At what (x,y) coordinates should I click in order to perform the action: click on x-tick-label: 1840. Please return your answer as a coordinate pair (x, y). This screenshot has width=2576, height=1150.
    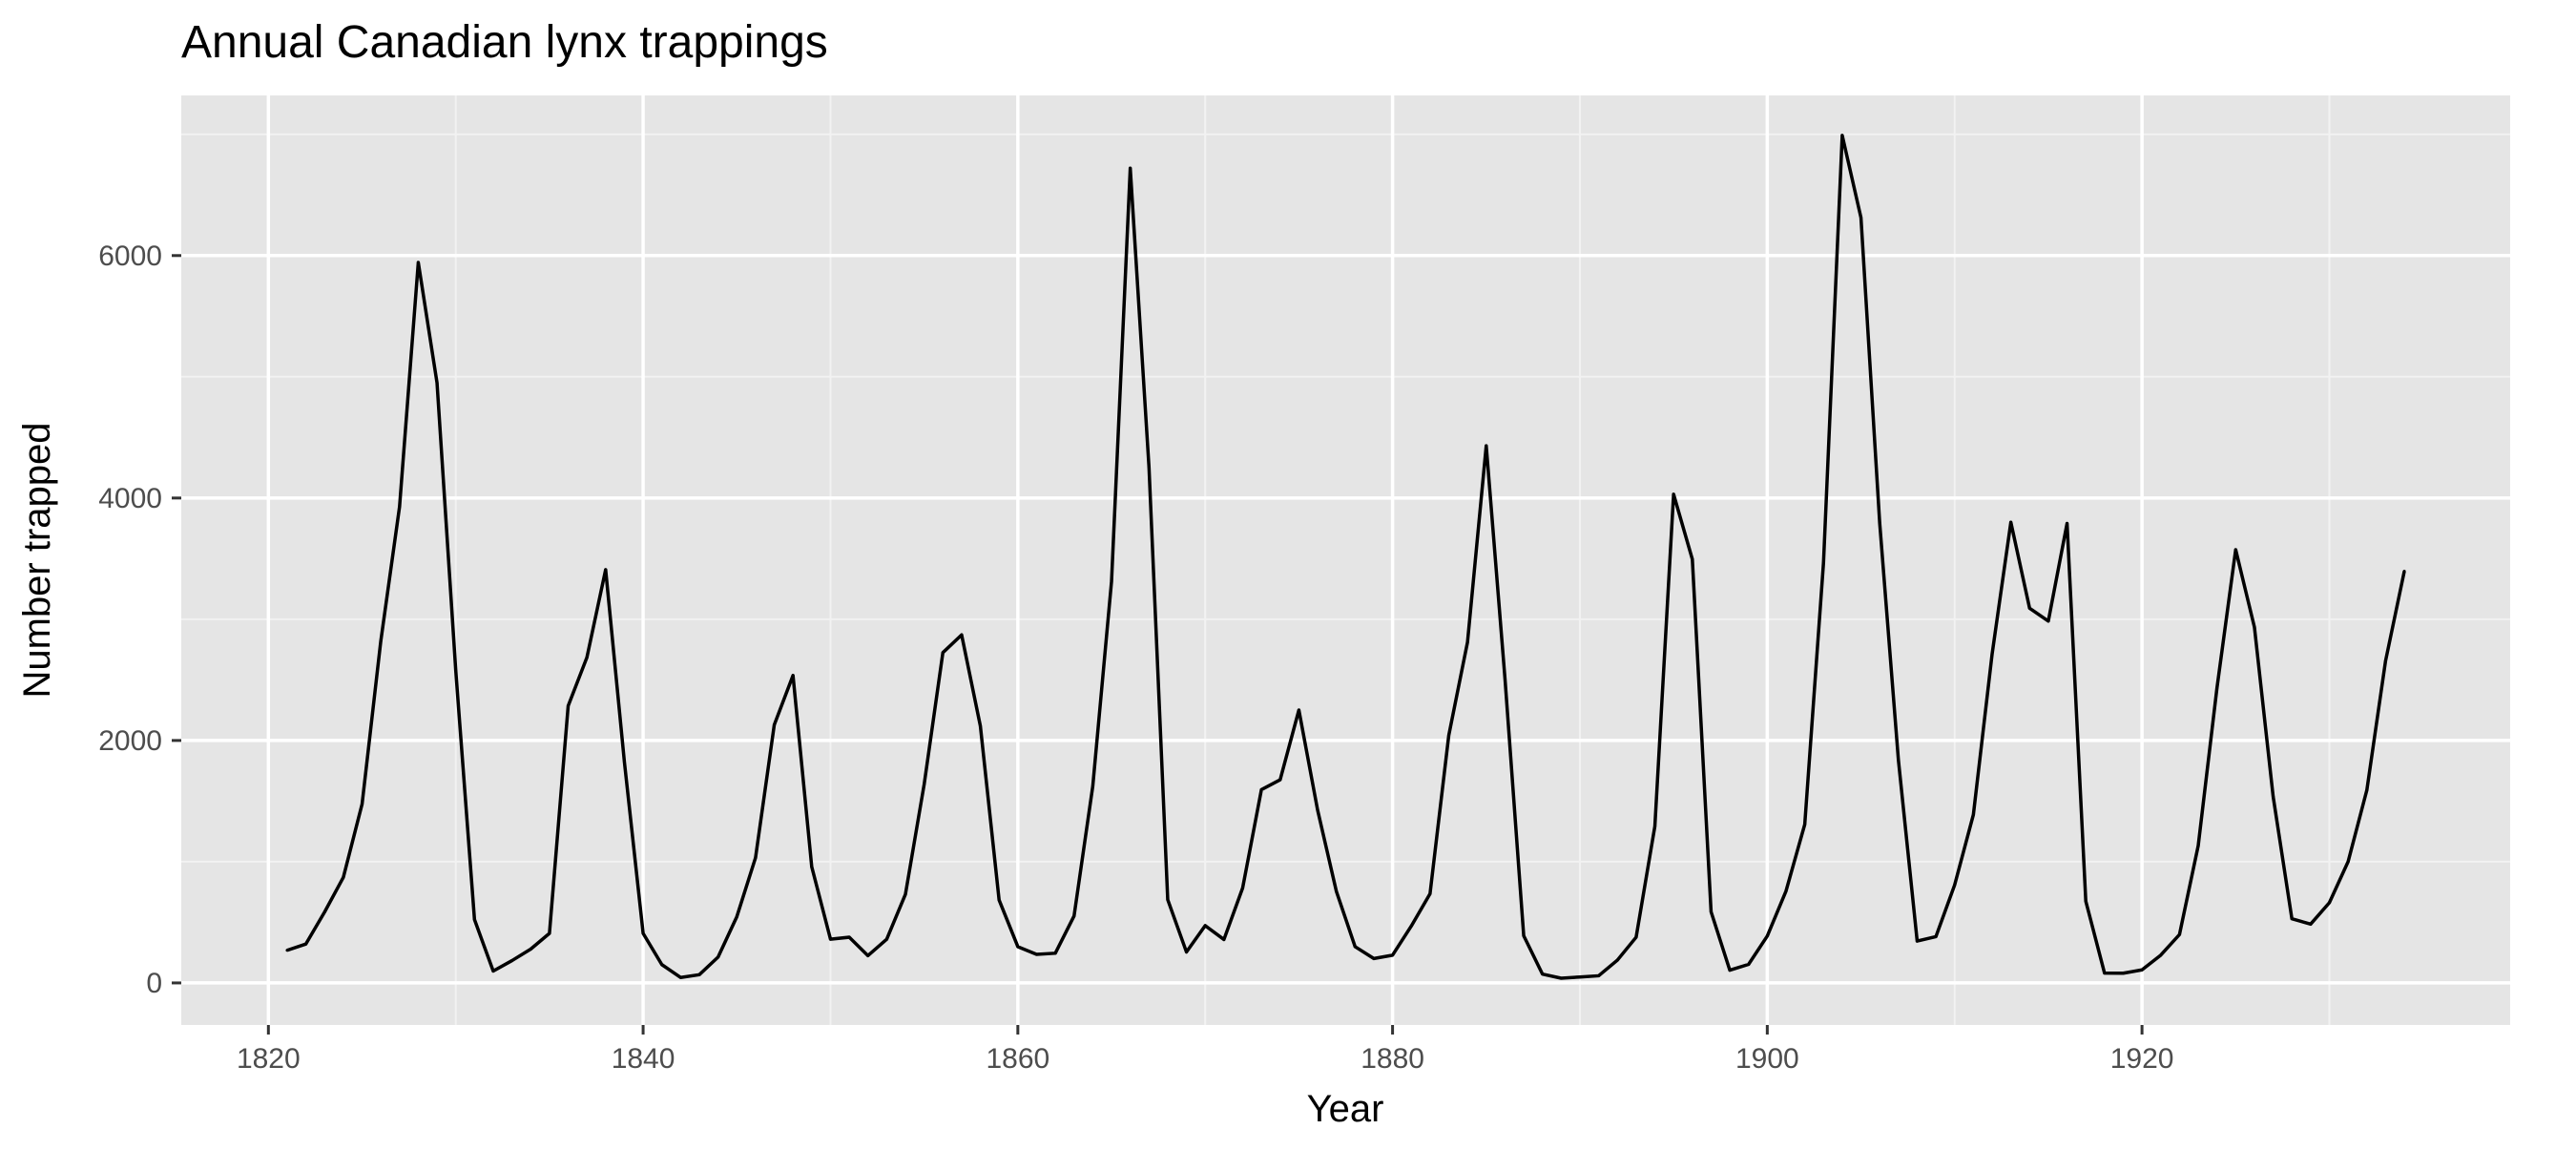
    Looking at the image, I should click on (643, 1059).